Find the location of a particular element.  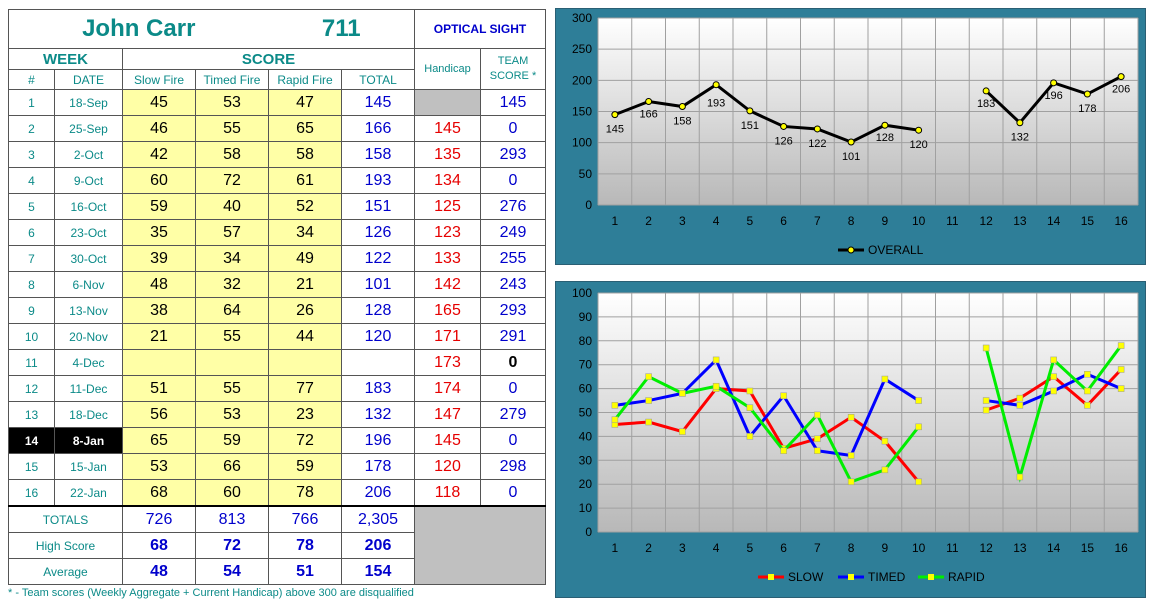

totals-label: TOTALS is located at coordinates (65, 519).